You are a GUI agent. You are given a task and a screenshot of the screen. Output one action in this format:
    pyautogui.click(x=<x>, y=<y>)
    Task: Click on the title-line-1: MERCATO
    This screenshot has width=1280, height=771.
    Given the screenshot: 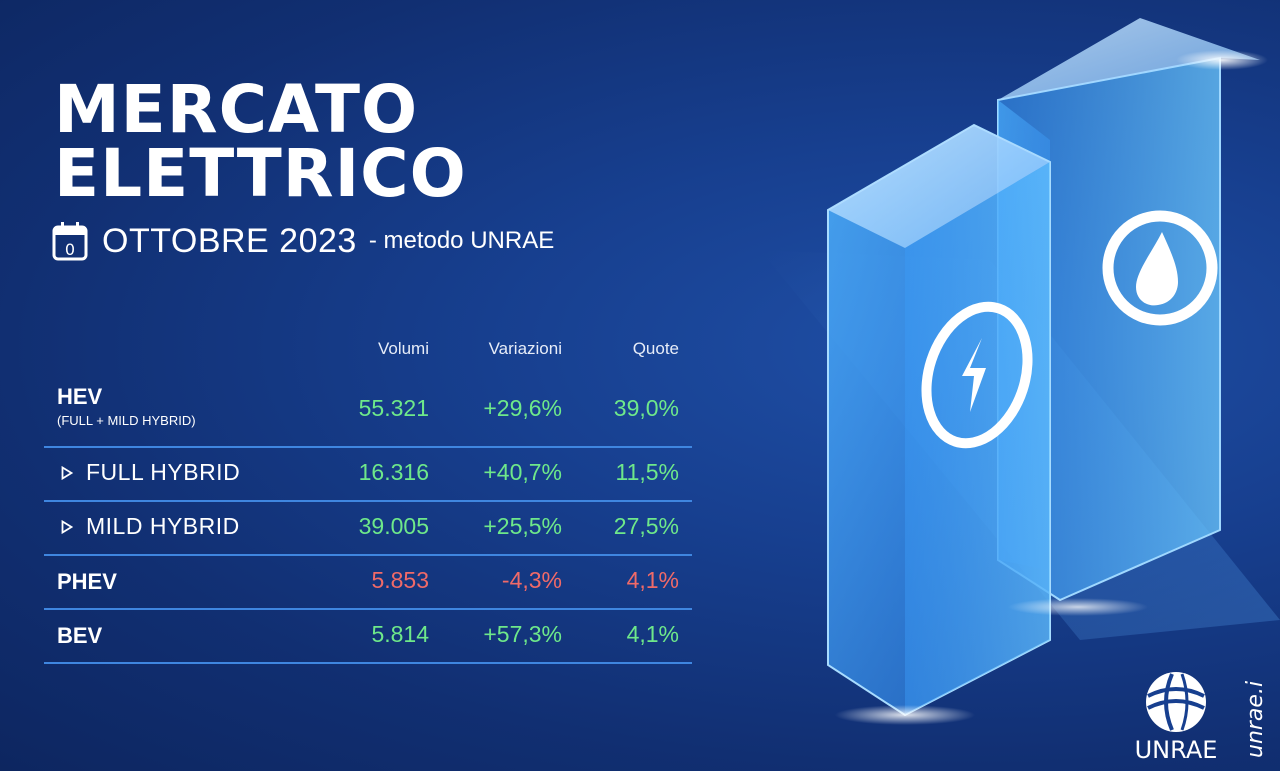 What is the action you would take?
    pyautogui.click(x=236, y=109)
    